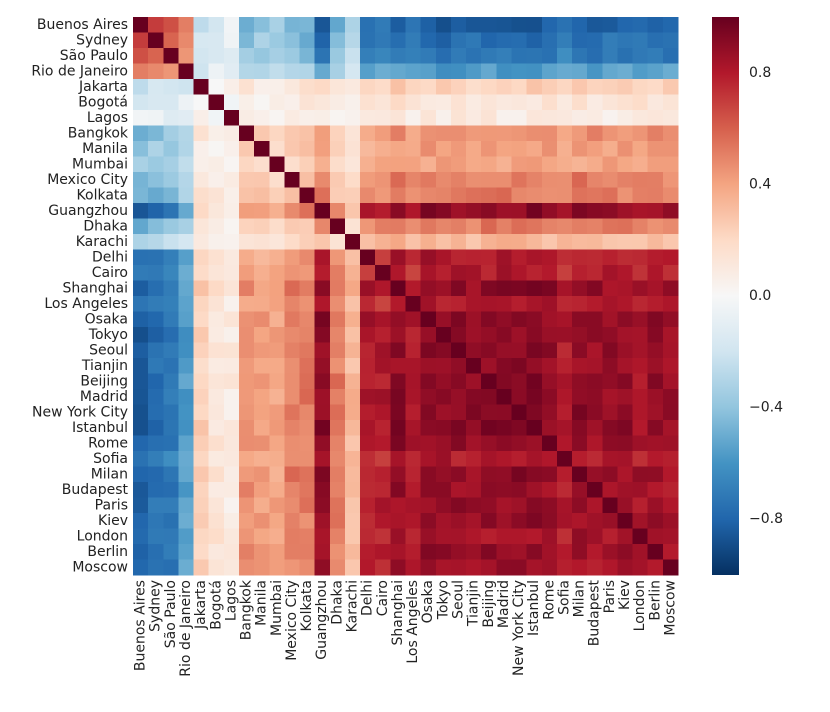 Image resolution: width=830 pixels, height=712 pixels. Describe the element at coordinates (458, 350) in the screenshot. I see `cell-seoul-seoul` at that location.